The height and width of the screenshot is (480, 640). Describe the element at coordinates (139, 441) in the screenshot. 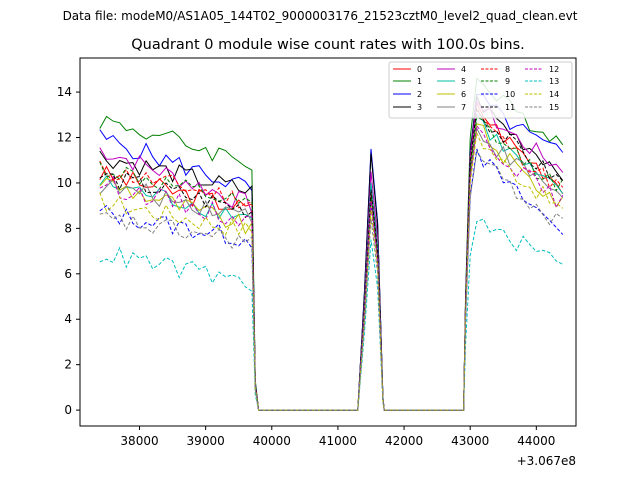

I see `x-tick-label: 38000` at that location.